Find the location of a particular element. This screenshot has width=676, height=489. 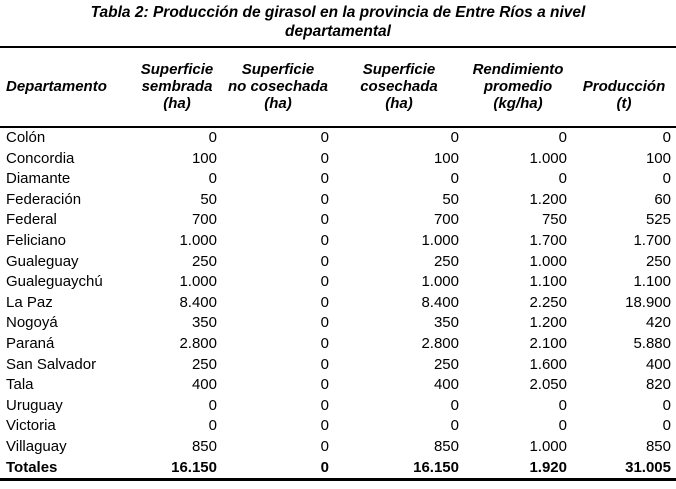

department-cell: Tala is located at coordinates (20, 385).